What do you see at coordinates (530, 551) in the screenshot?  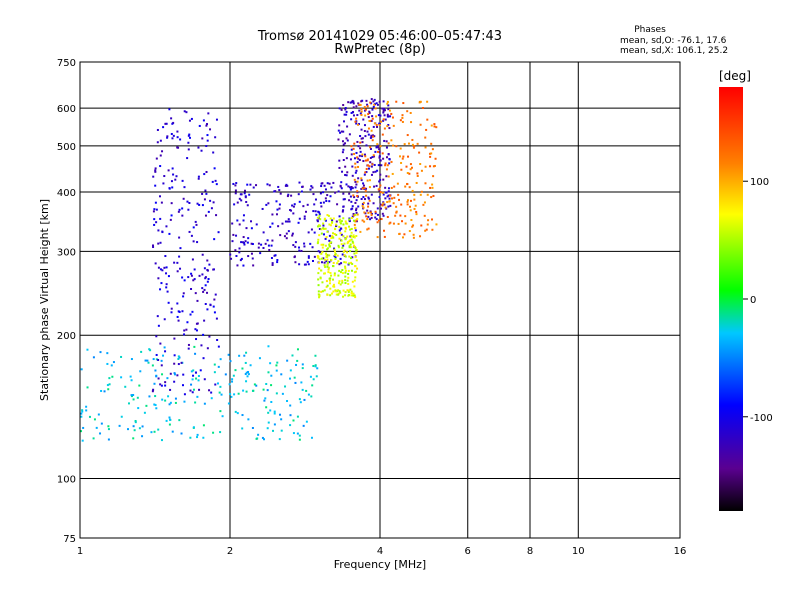 I see `x-tick-label: 8` at bounding box center [530, 551].